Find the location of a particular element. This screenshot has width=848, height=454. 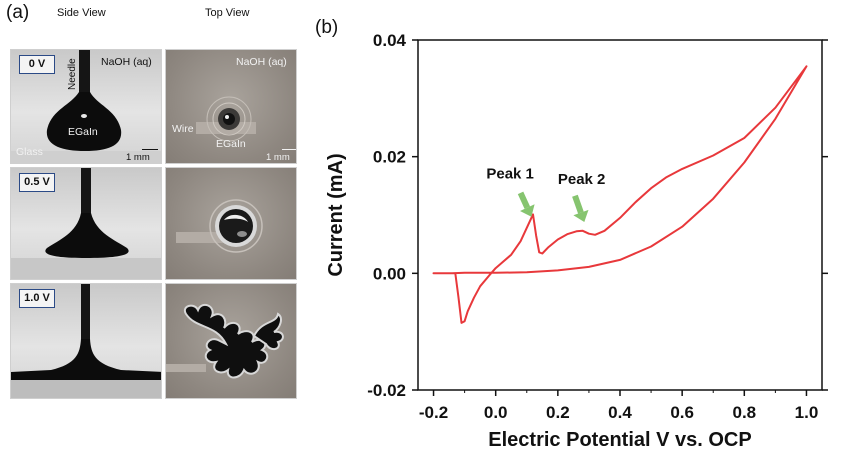

x-tick-label: 0.2 is located at coordinates (558, 412).